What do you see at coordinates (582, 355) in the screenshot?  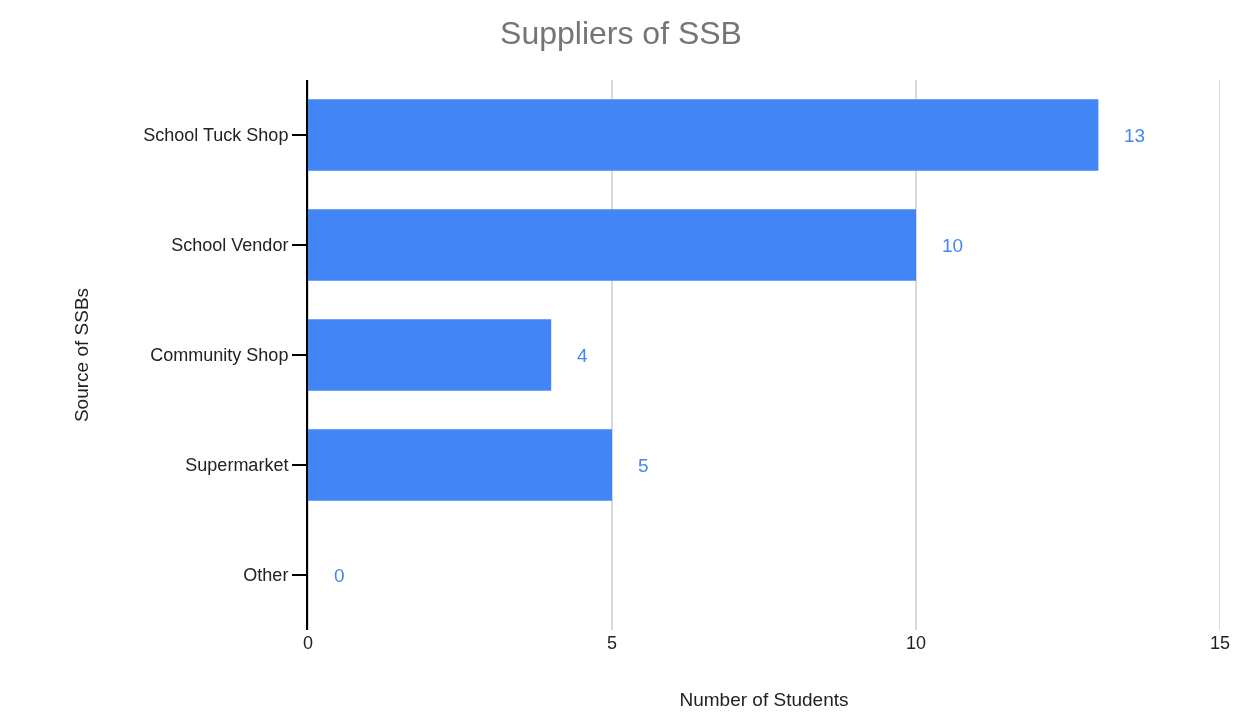 I see `data-label: 4` at bounding box center [582, 355].